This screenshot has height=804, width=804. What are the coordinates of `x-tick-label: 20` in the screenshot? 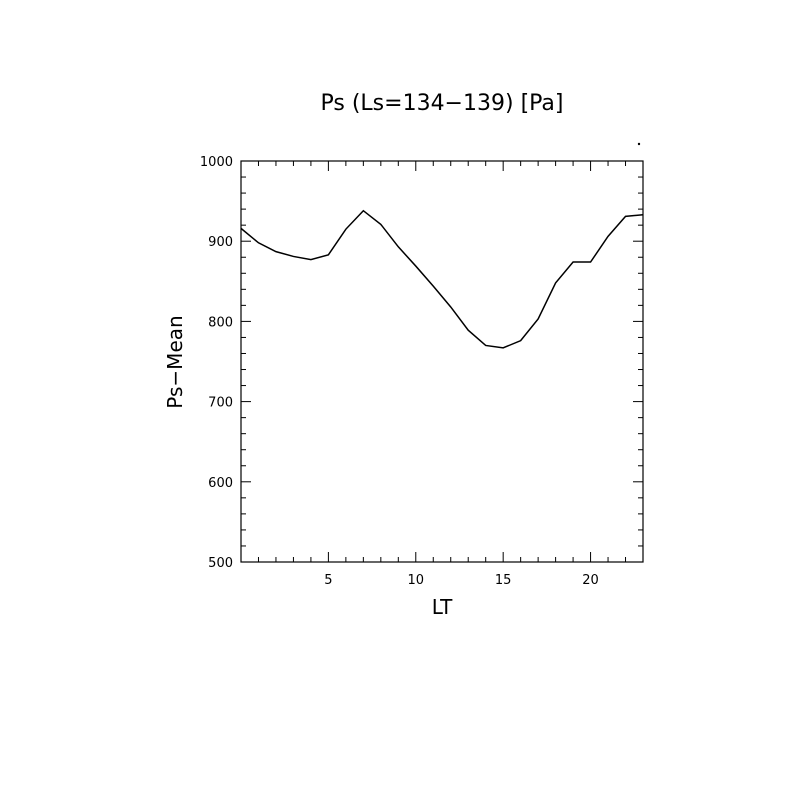 It's located at (590, 580).